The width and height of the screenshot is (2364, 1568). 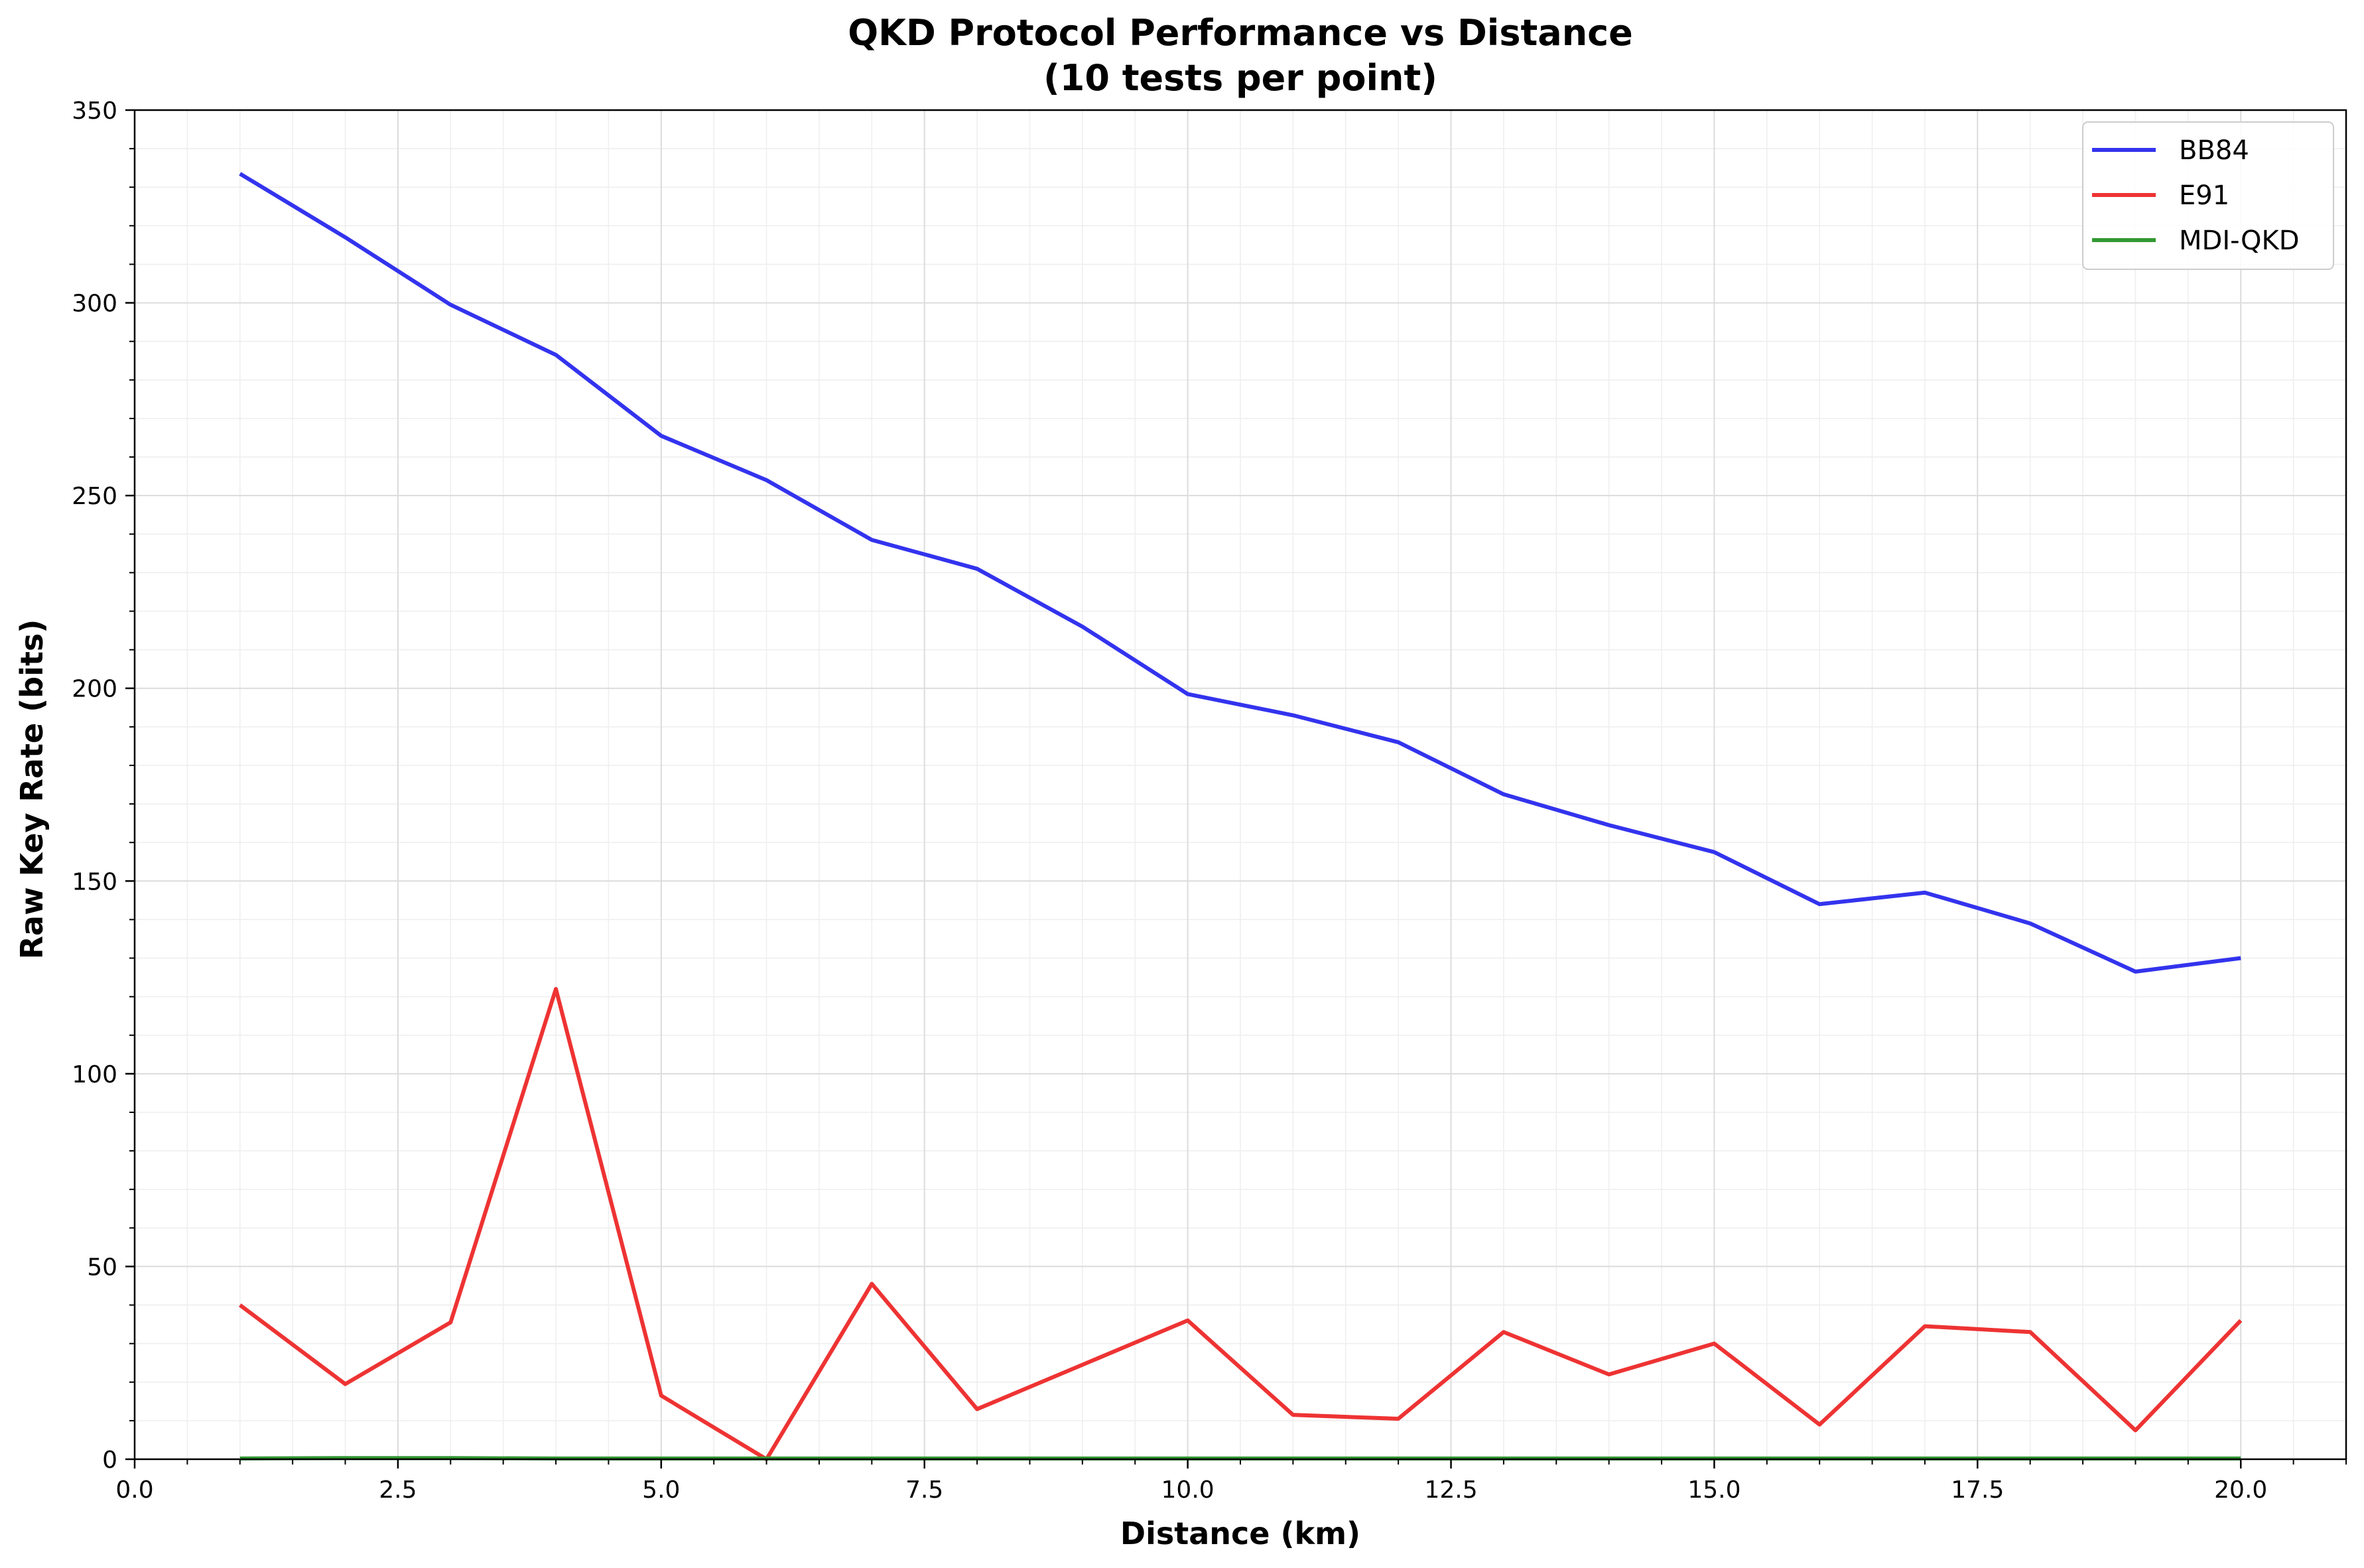 I want to click on chart-subtitle: (10 tests per point), so click(x=1240, y=78).